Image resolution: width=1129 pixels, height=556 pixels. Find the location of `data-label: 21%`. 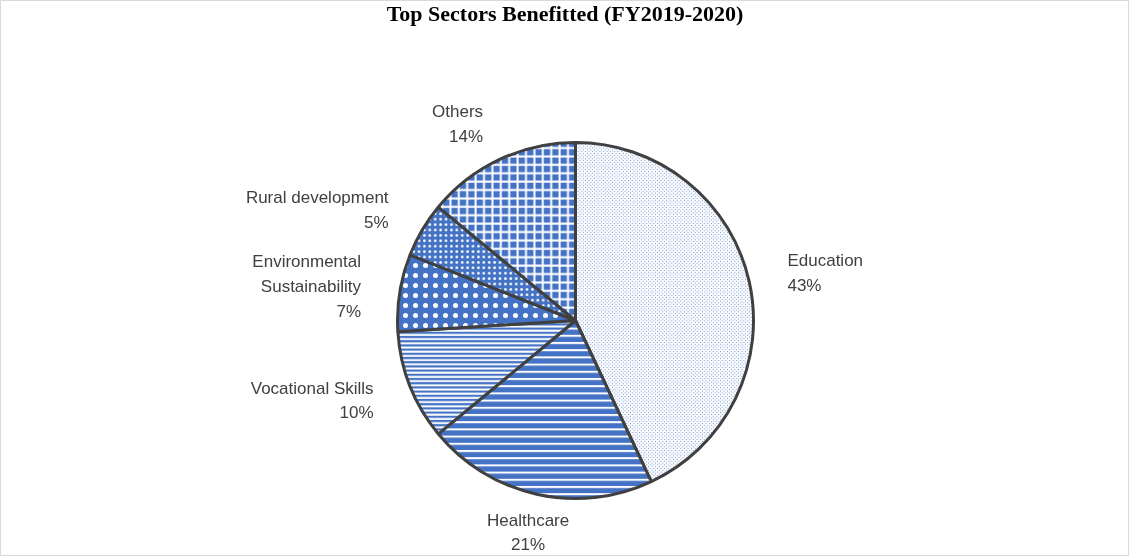

data-label: 21% is located at coordinates (528, 545).